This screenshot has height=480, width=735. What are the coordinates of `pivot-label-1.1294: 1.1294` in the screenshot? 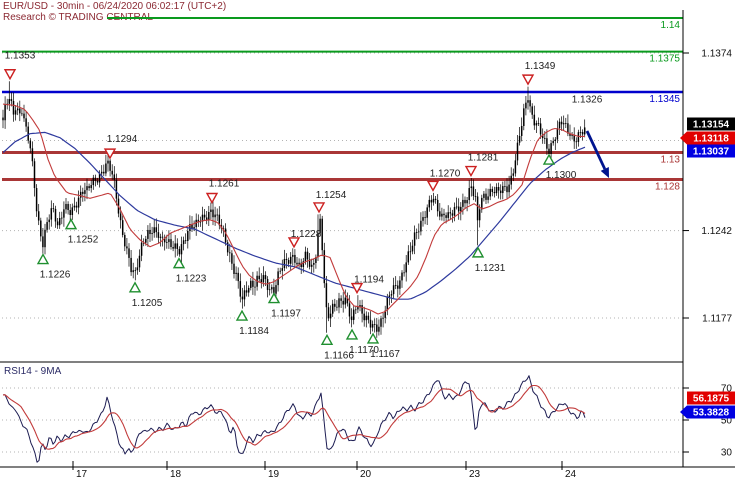 It's located at (122, 139).